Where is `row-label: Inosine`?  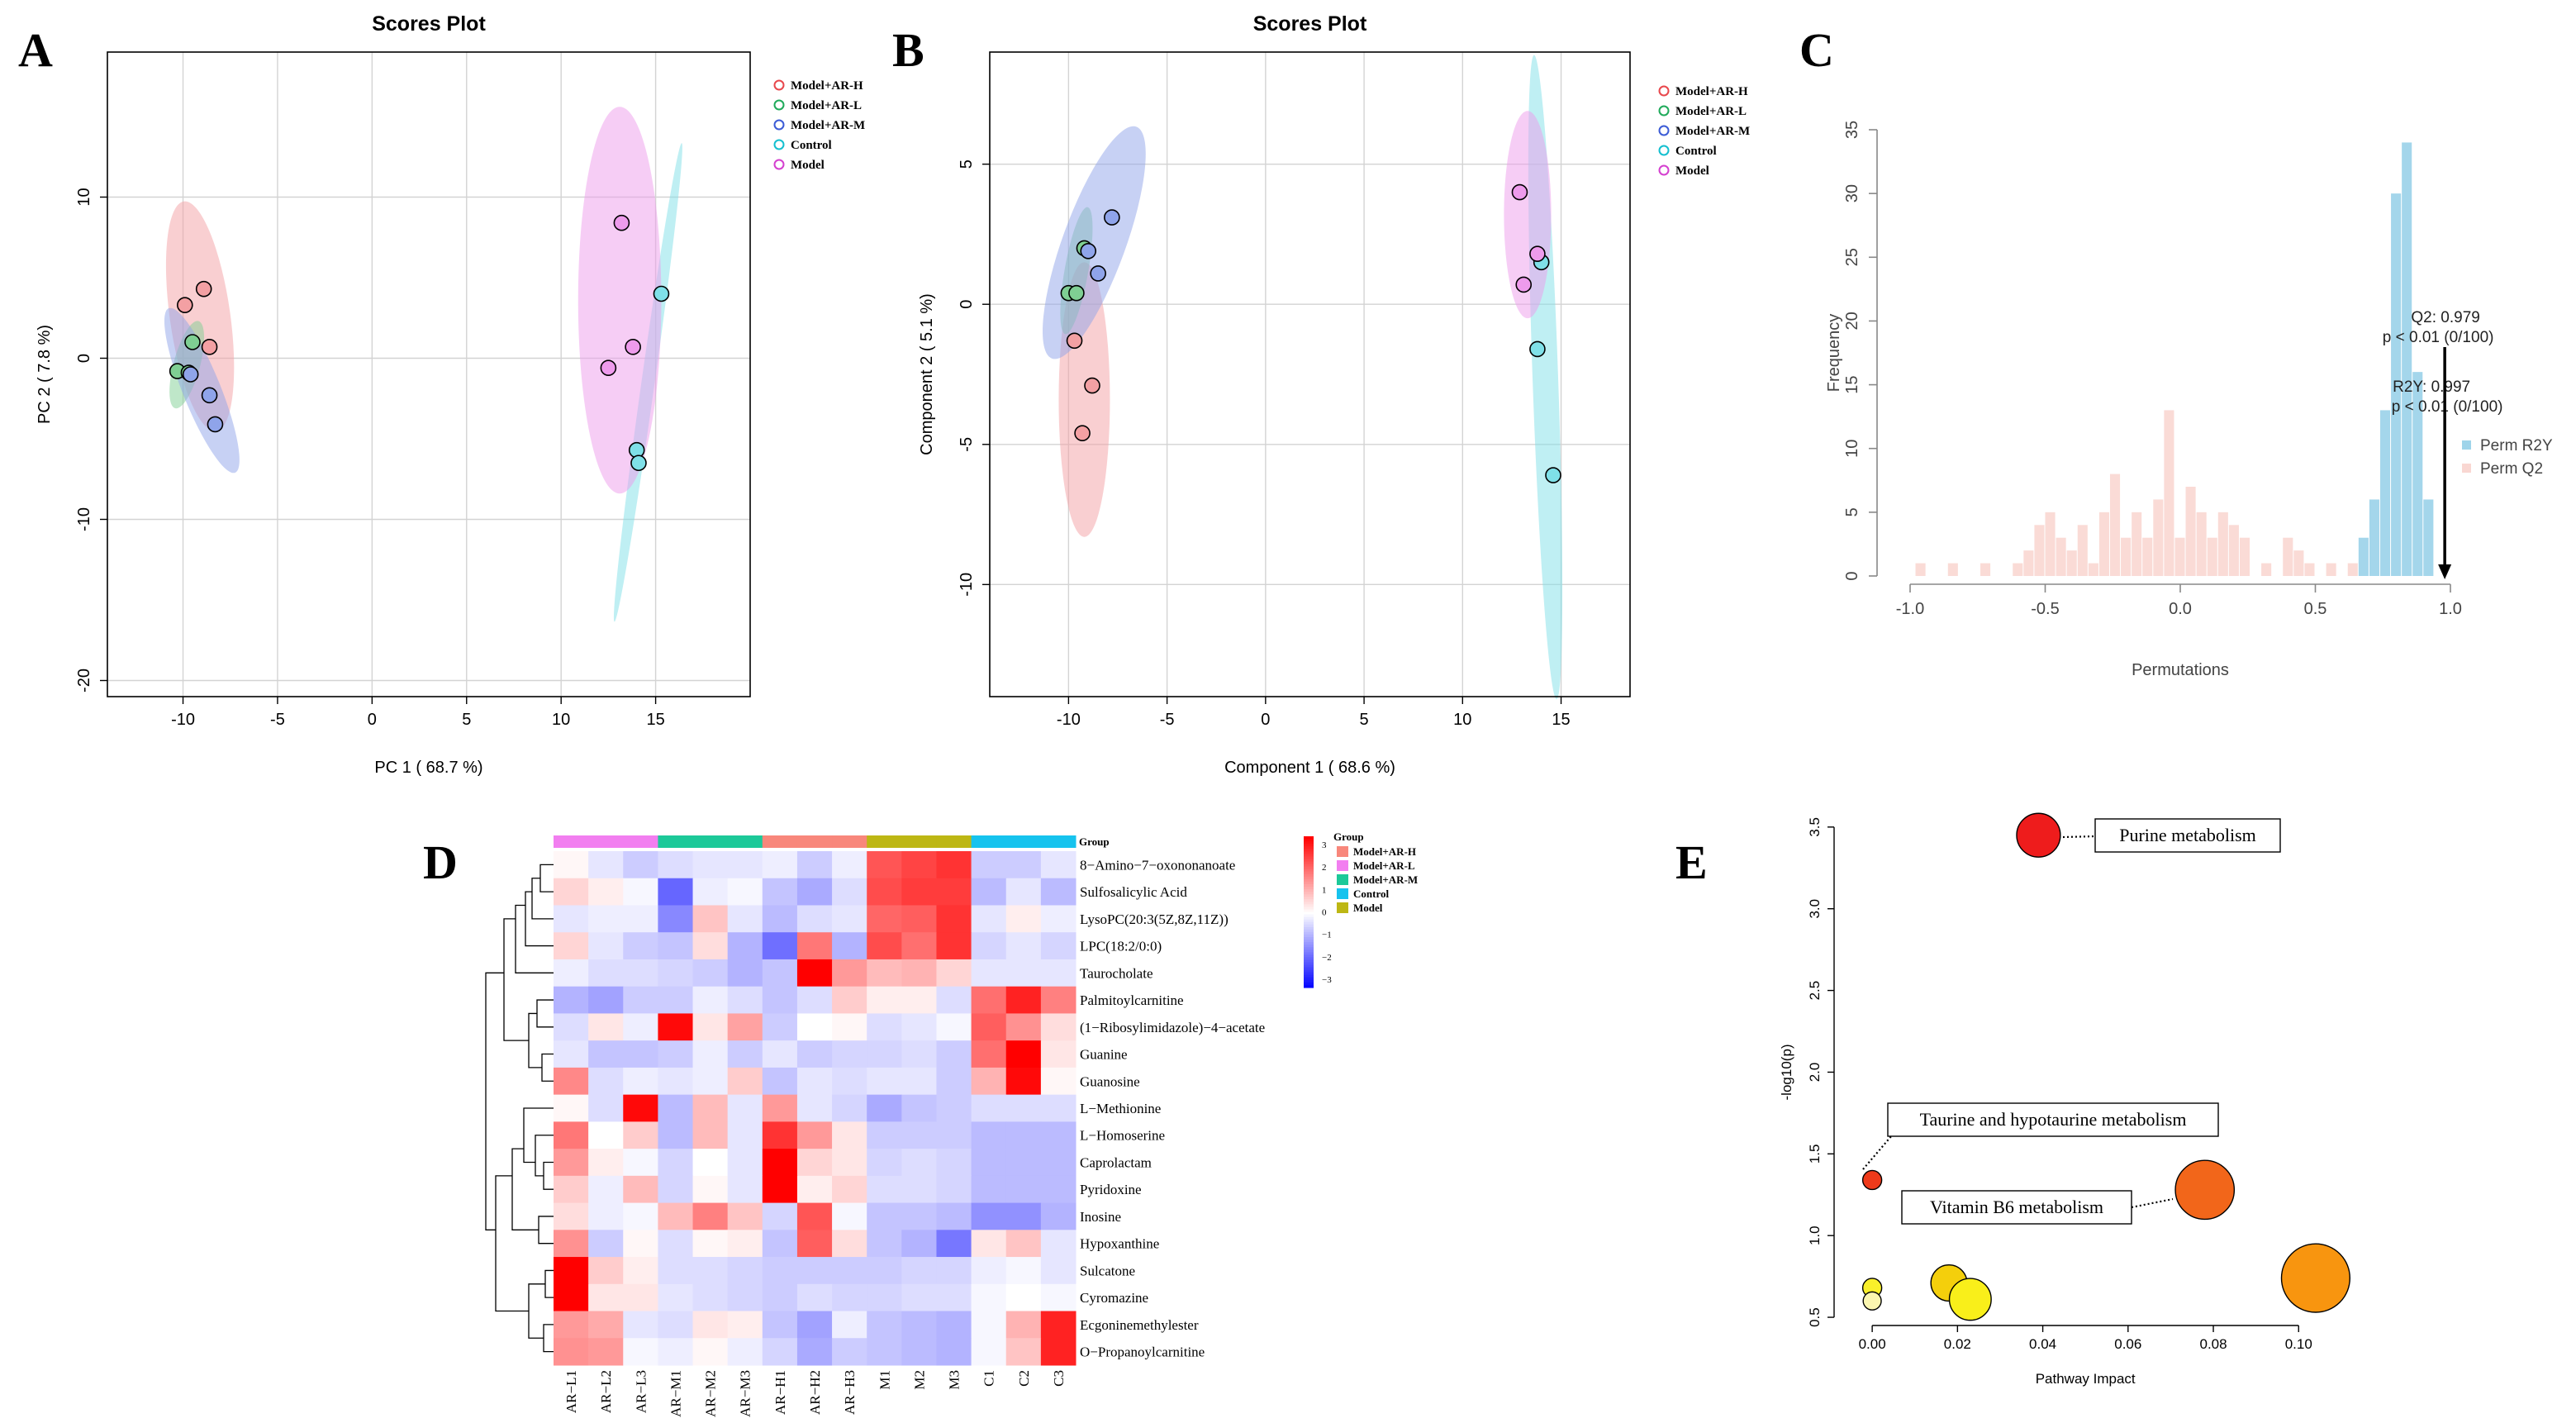
row-label: Inosine is located at coordinates (1100, 1217).